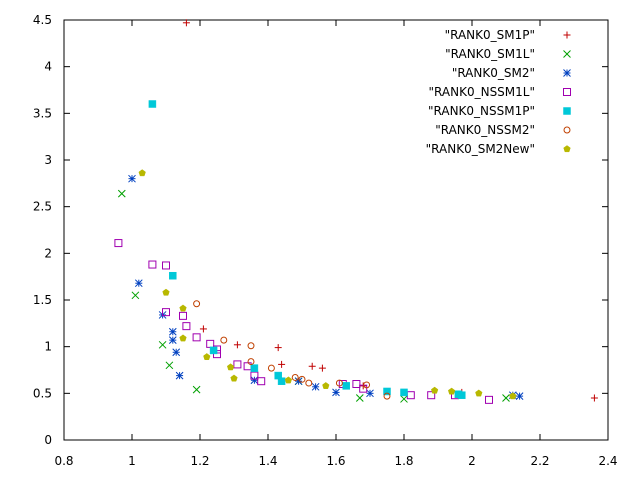 The height and width of the screenshot is (485, 640). What do you see at coordinates (481, 111) in the screenshot?
I see `legend-label: "RANK0_NSSM1P"` at bounding box center [481, 111].